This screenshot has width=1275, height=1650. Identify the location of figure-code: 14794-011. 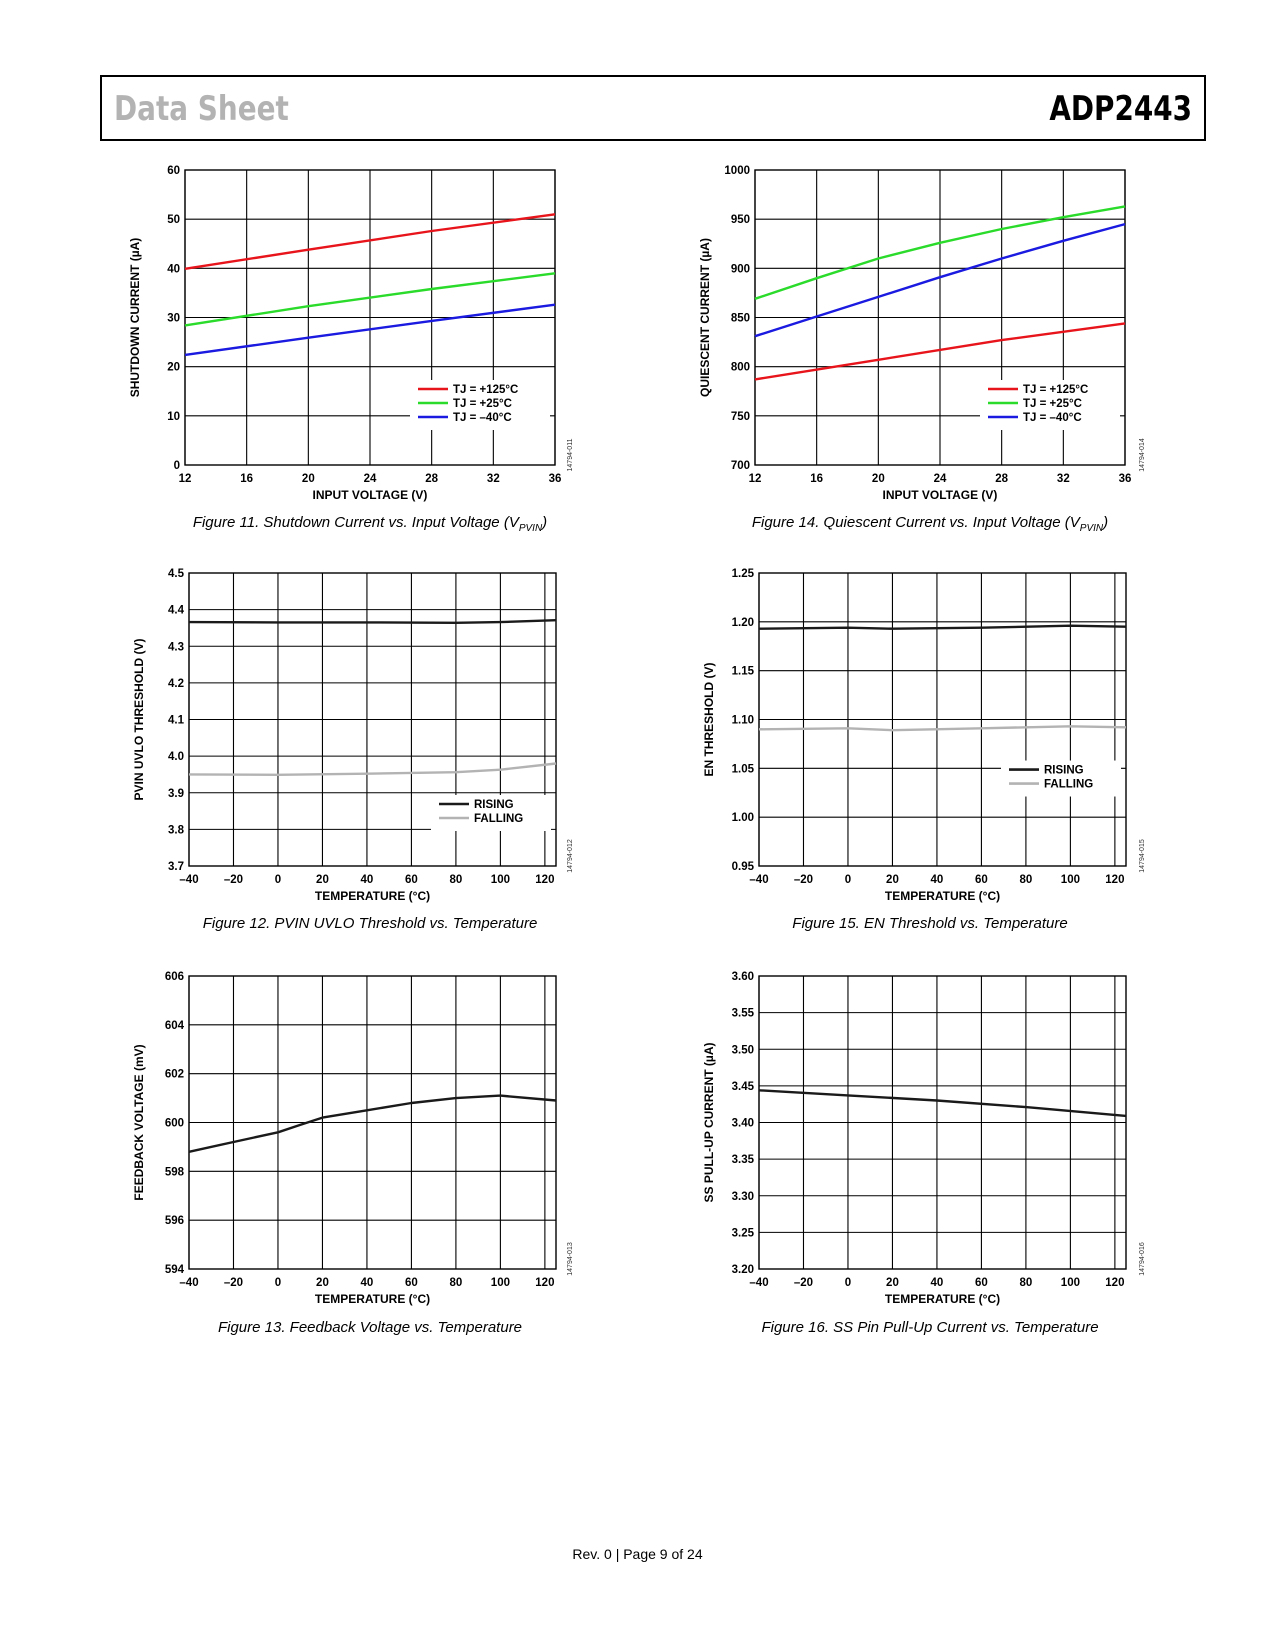
(570, 454).